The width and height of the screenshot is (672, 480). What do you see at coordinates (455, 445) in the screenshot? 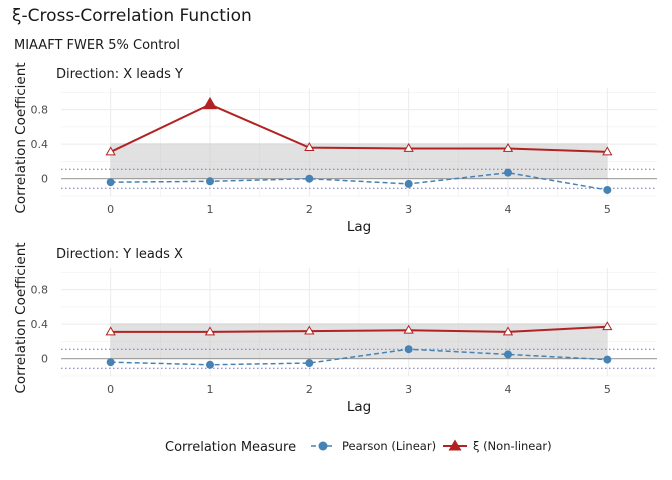
I see `legend-xi-marker` at bounding box center [455, 445].